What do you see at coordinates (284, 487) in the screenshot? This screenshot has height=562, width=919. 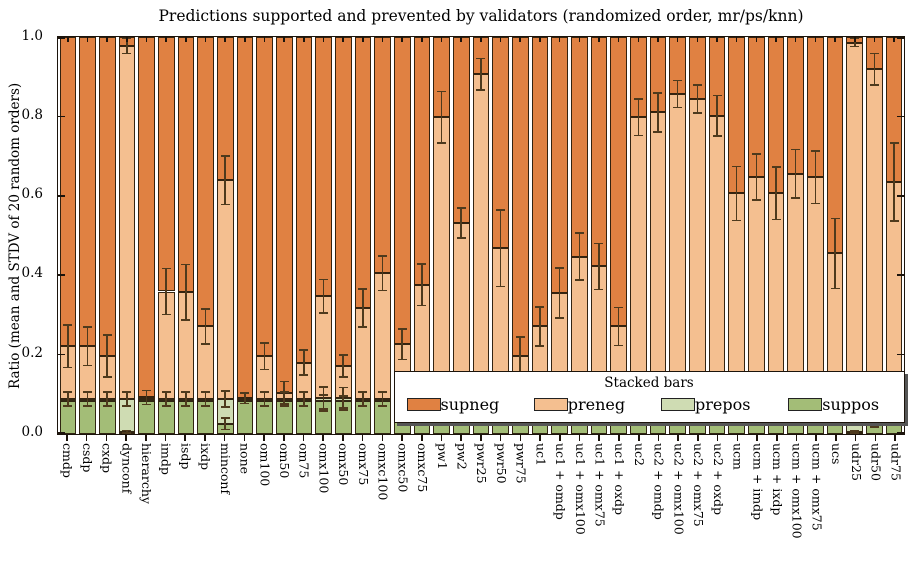 I see `x-tick: om50` at bounding box center [284, 487].